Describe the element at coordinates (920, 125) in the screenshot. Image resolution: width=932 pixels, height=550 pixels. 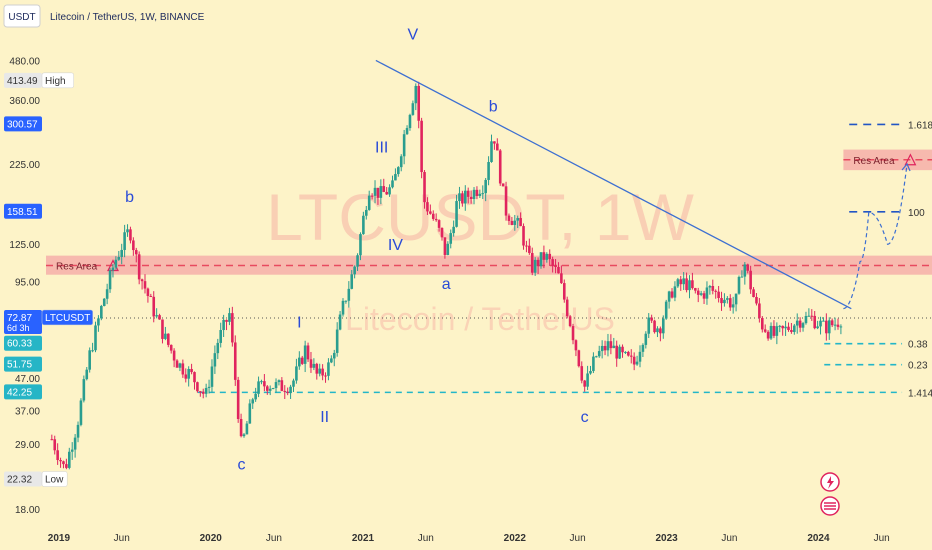
I see `fib-level-label-1.618: 1.618` at that location.